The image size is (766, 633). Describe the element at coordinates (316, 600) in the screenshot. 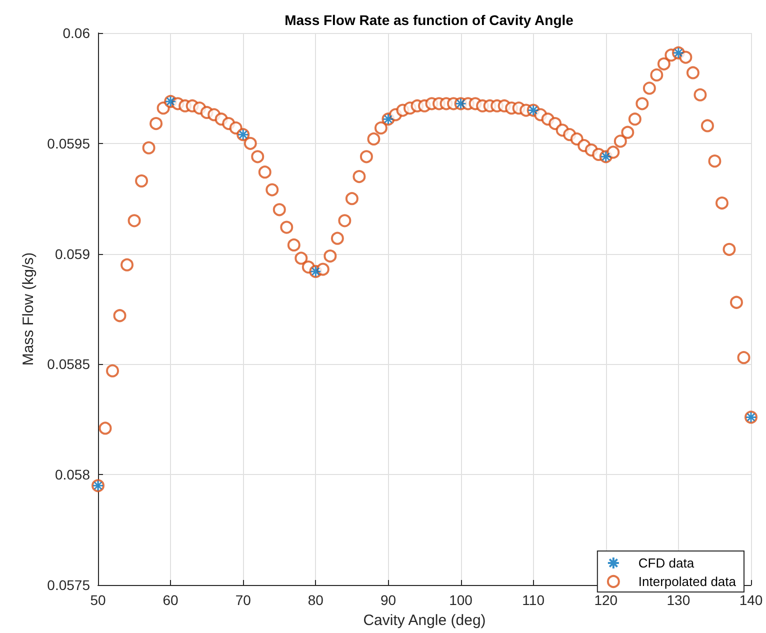

I see `x-tick-label: 80` at that location.